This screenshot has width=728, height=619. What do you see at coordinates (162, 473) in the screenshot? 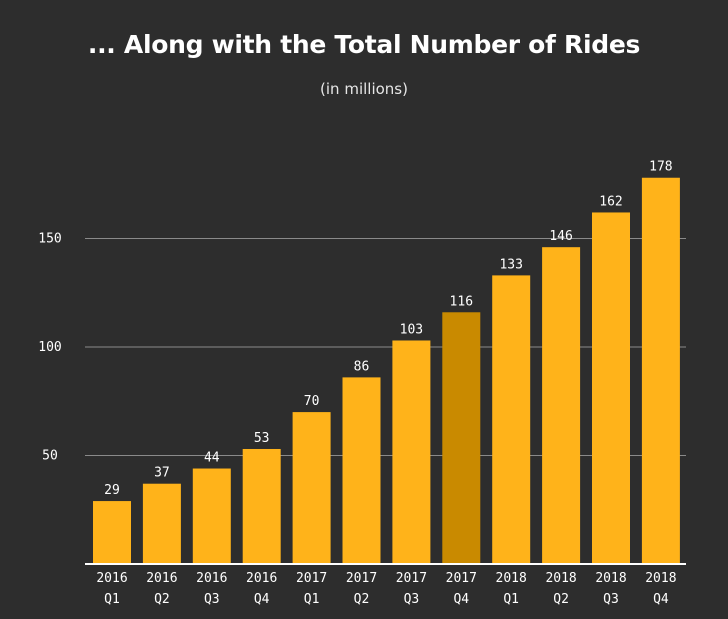
I see `bar-value-label: 37` at bounding box center [162, 473].